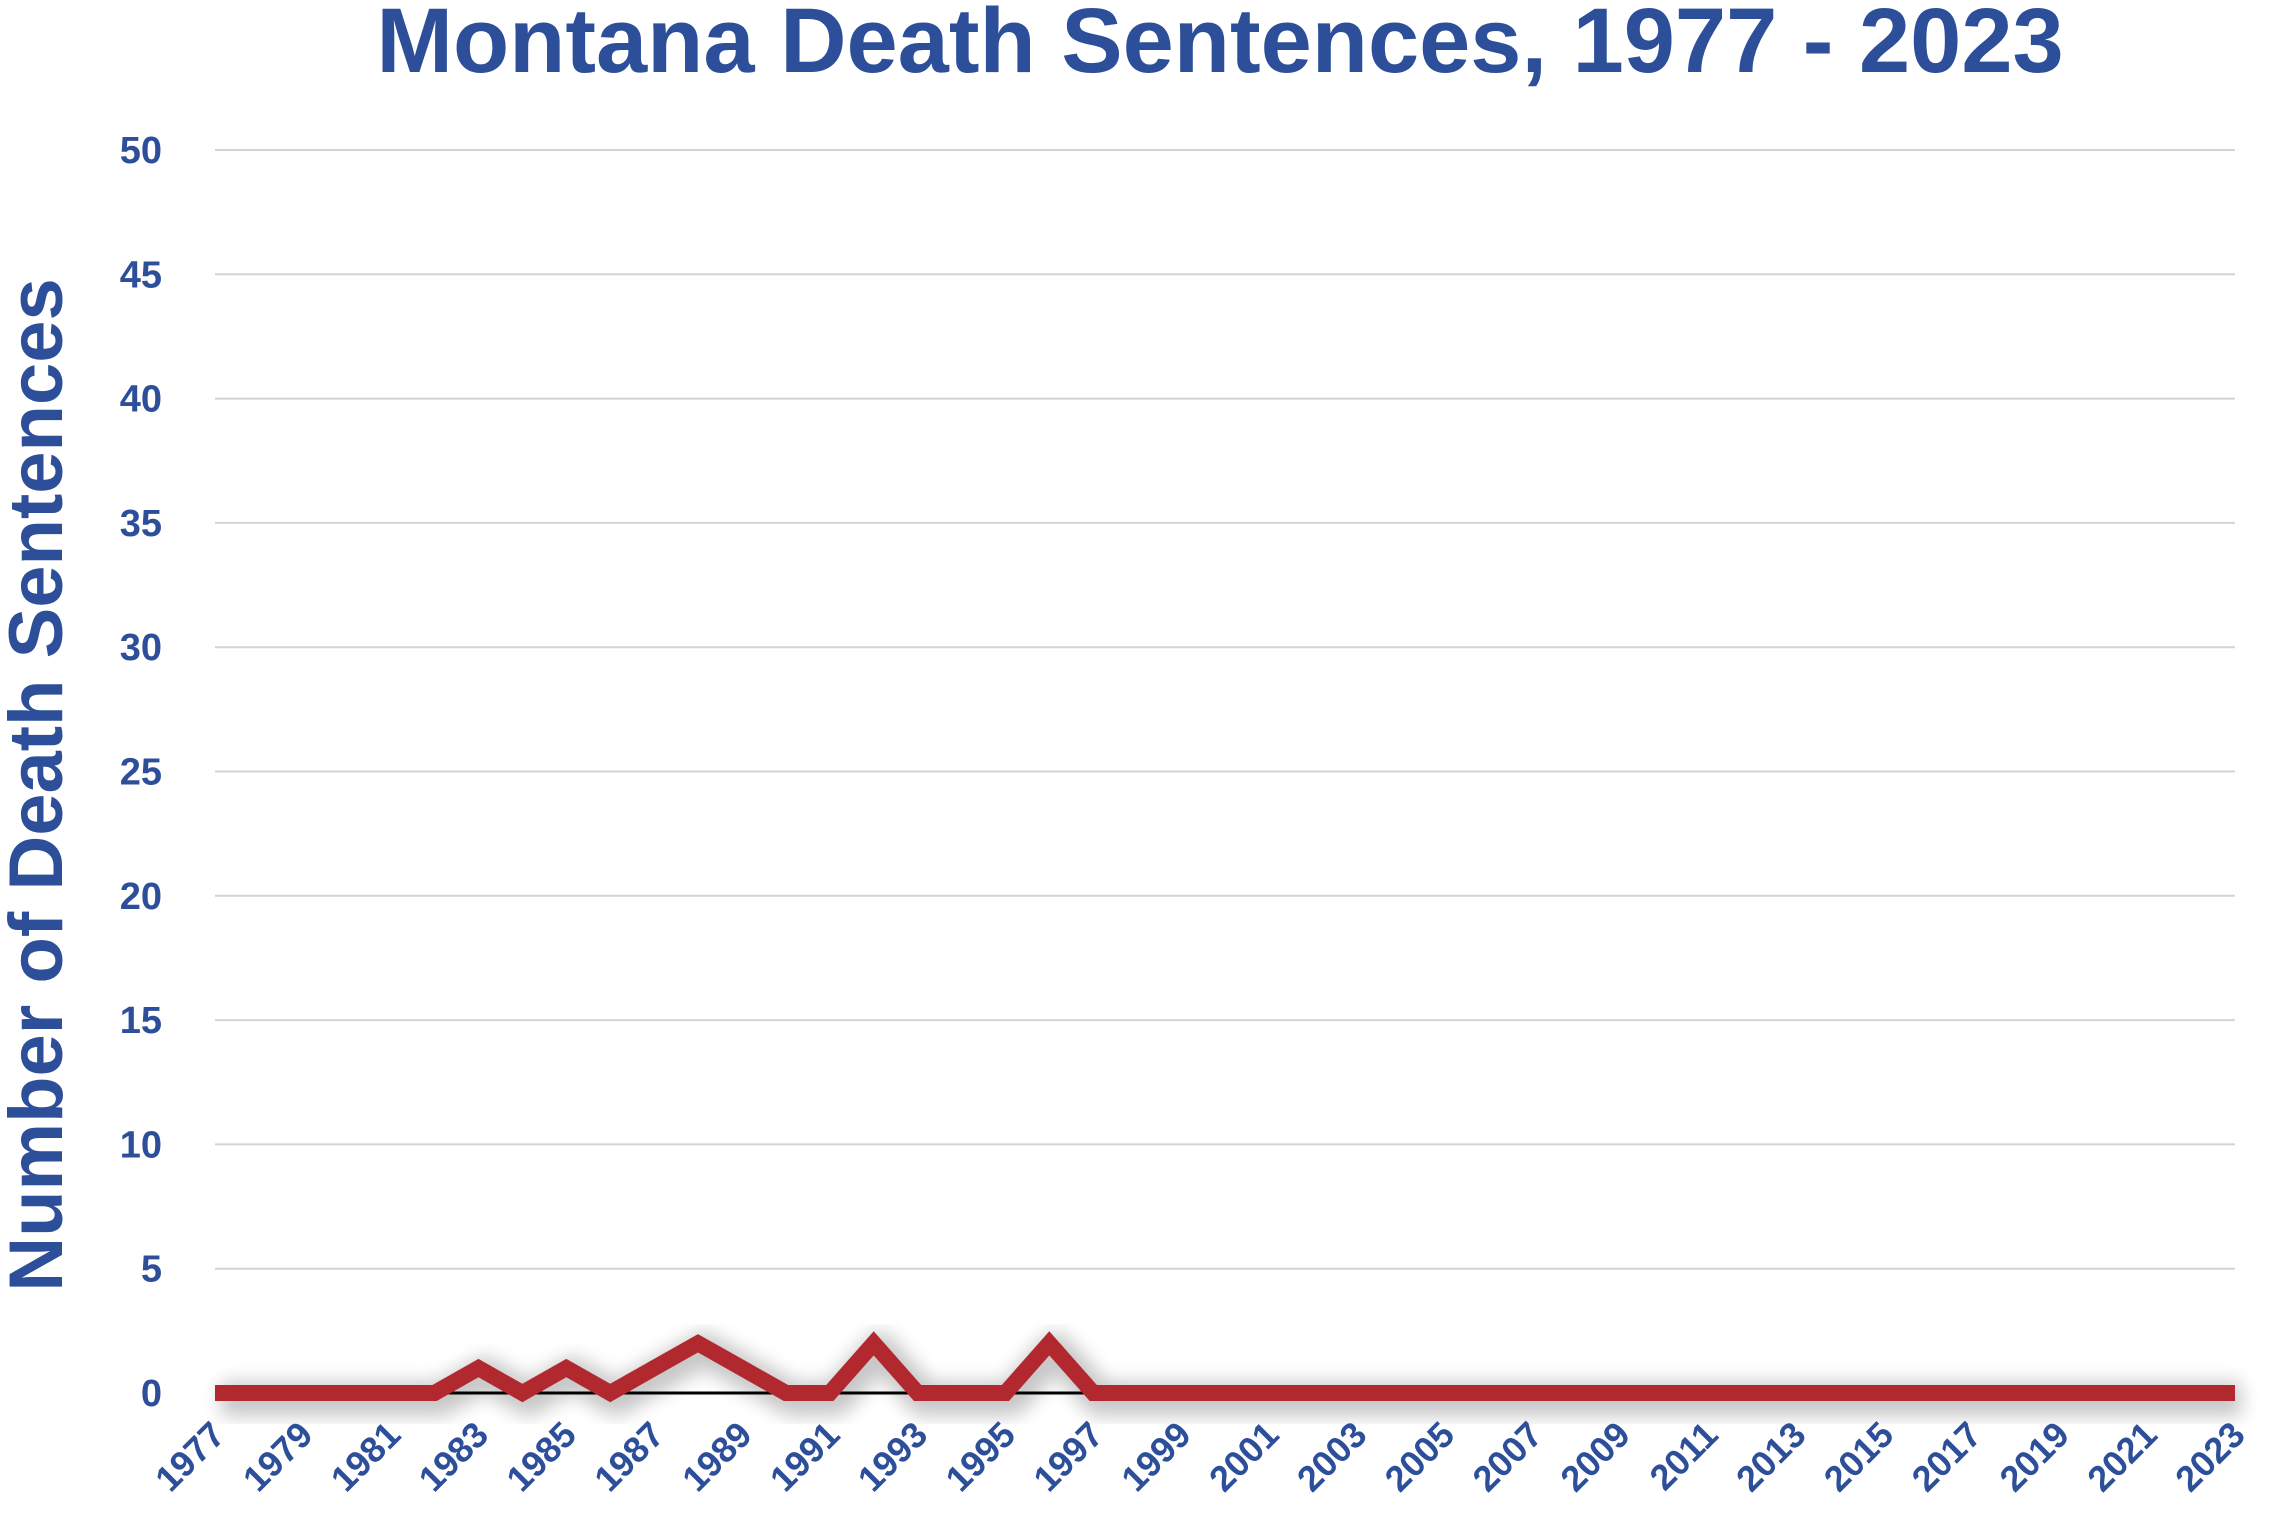  Describe the element at coordinates (1683, 1456) in the screenshot. I see `x-tick-label-2011: 2011` at that location.